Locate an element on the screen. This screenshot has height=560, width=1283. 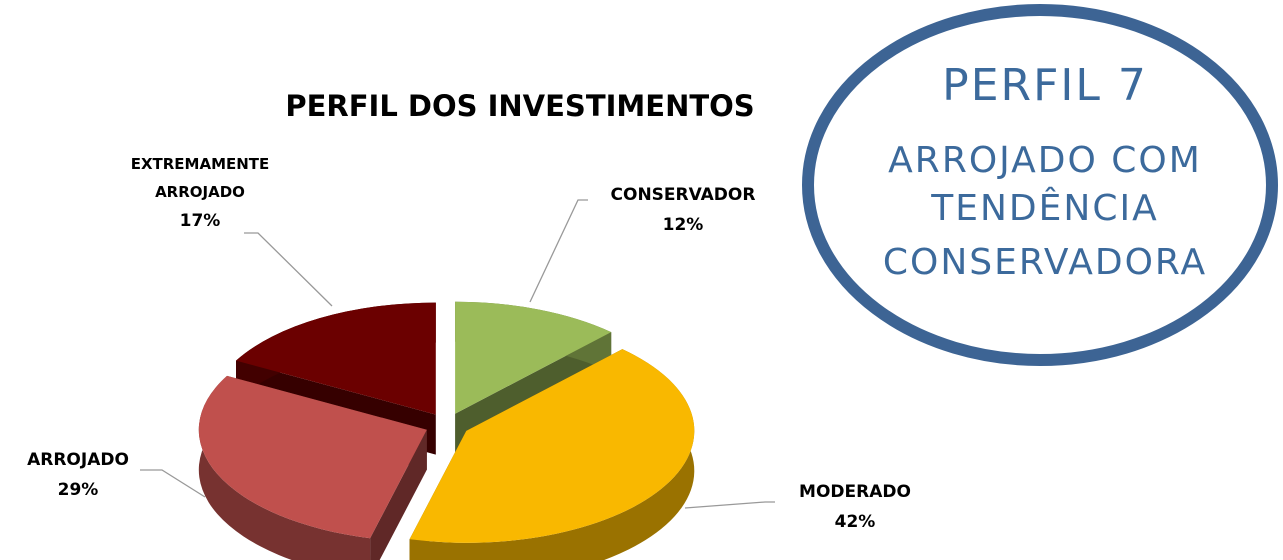
badge-text: ARROJADO COM is located at coordinates (1045, 160).